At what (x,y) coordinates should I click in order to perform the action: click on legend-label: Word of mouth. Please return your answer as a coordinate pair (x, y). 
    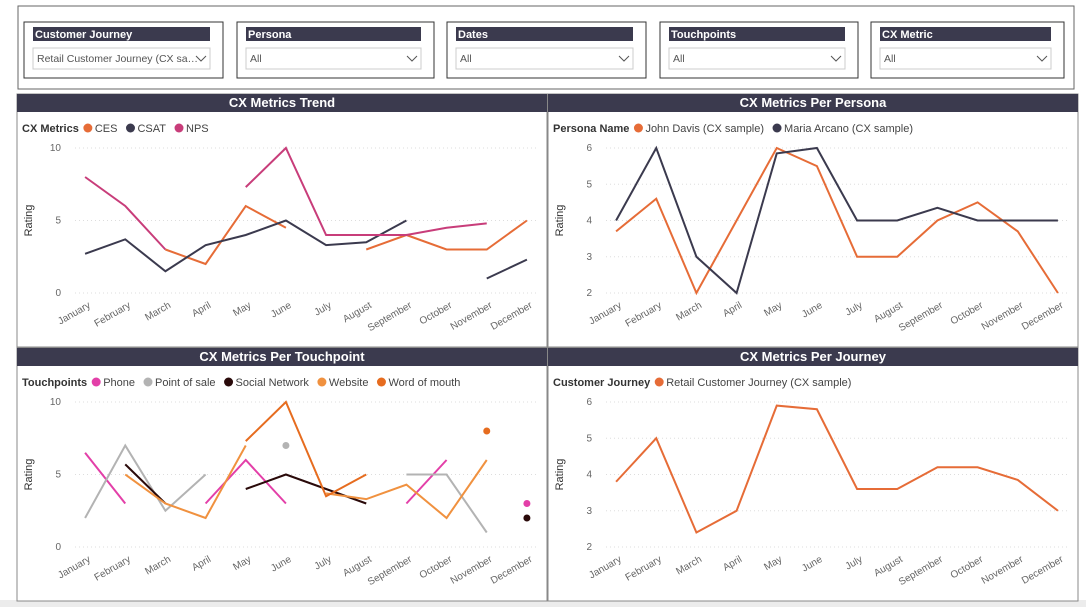
    Looking at the image, I should click on (424, 383).